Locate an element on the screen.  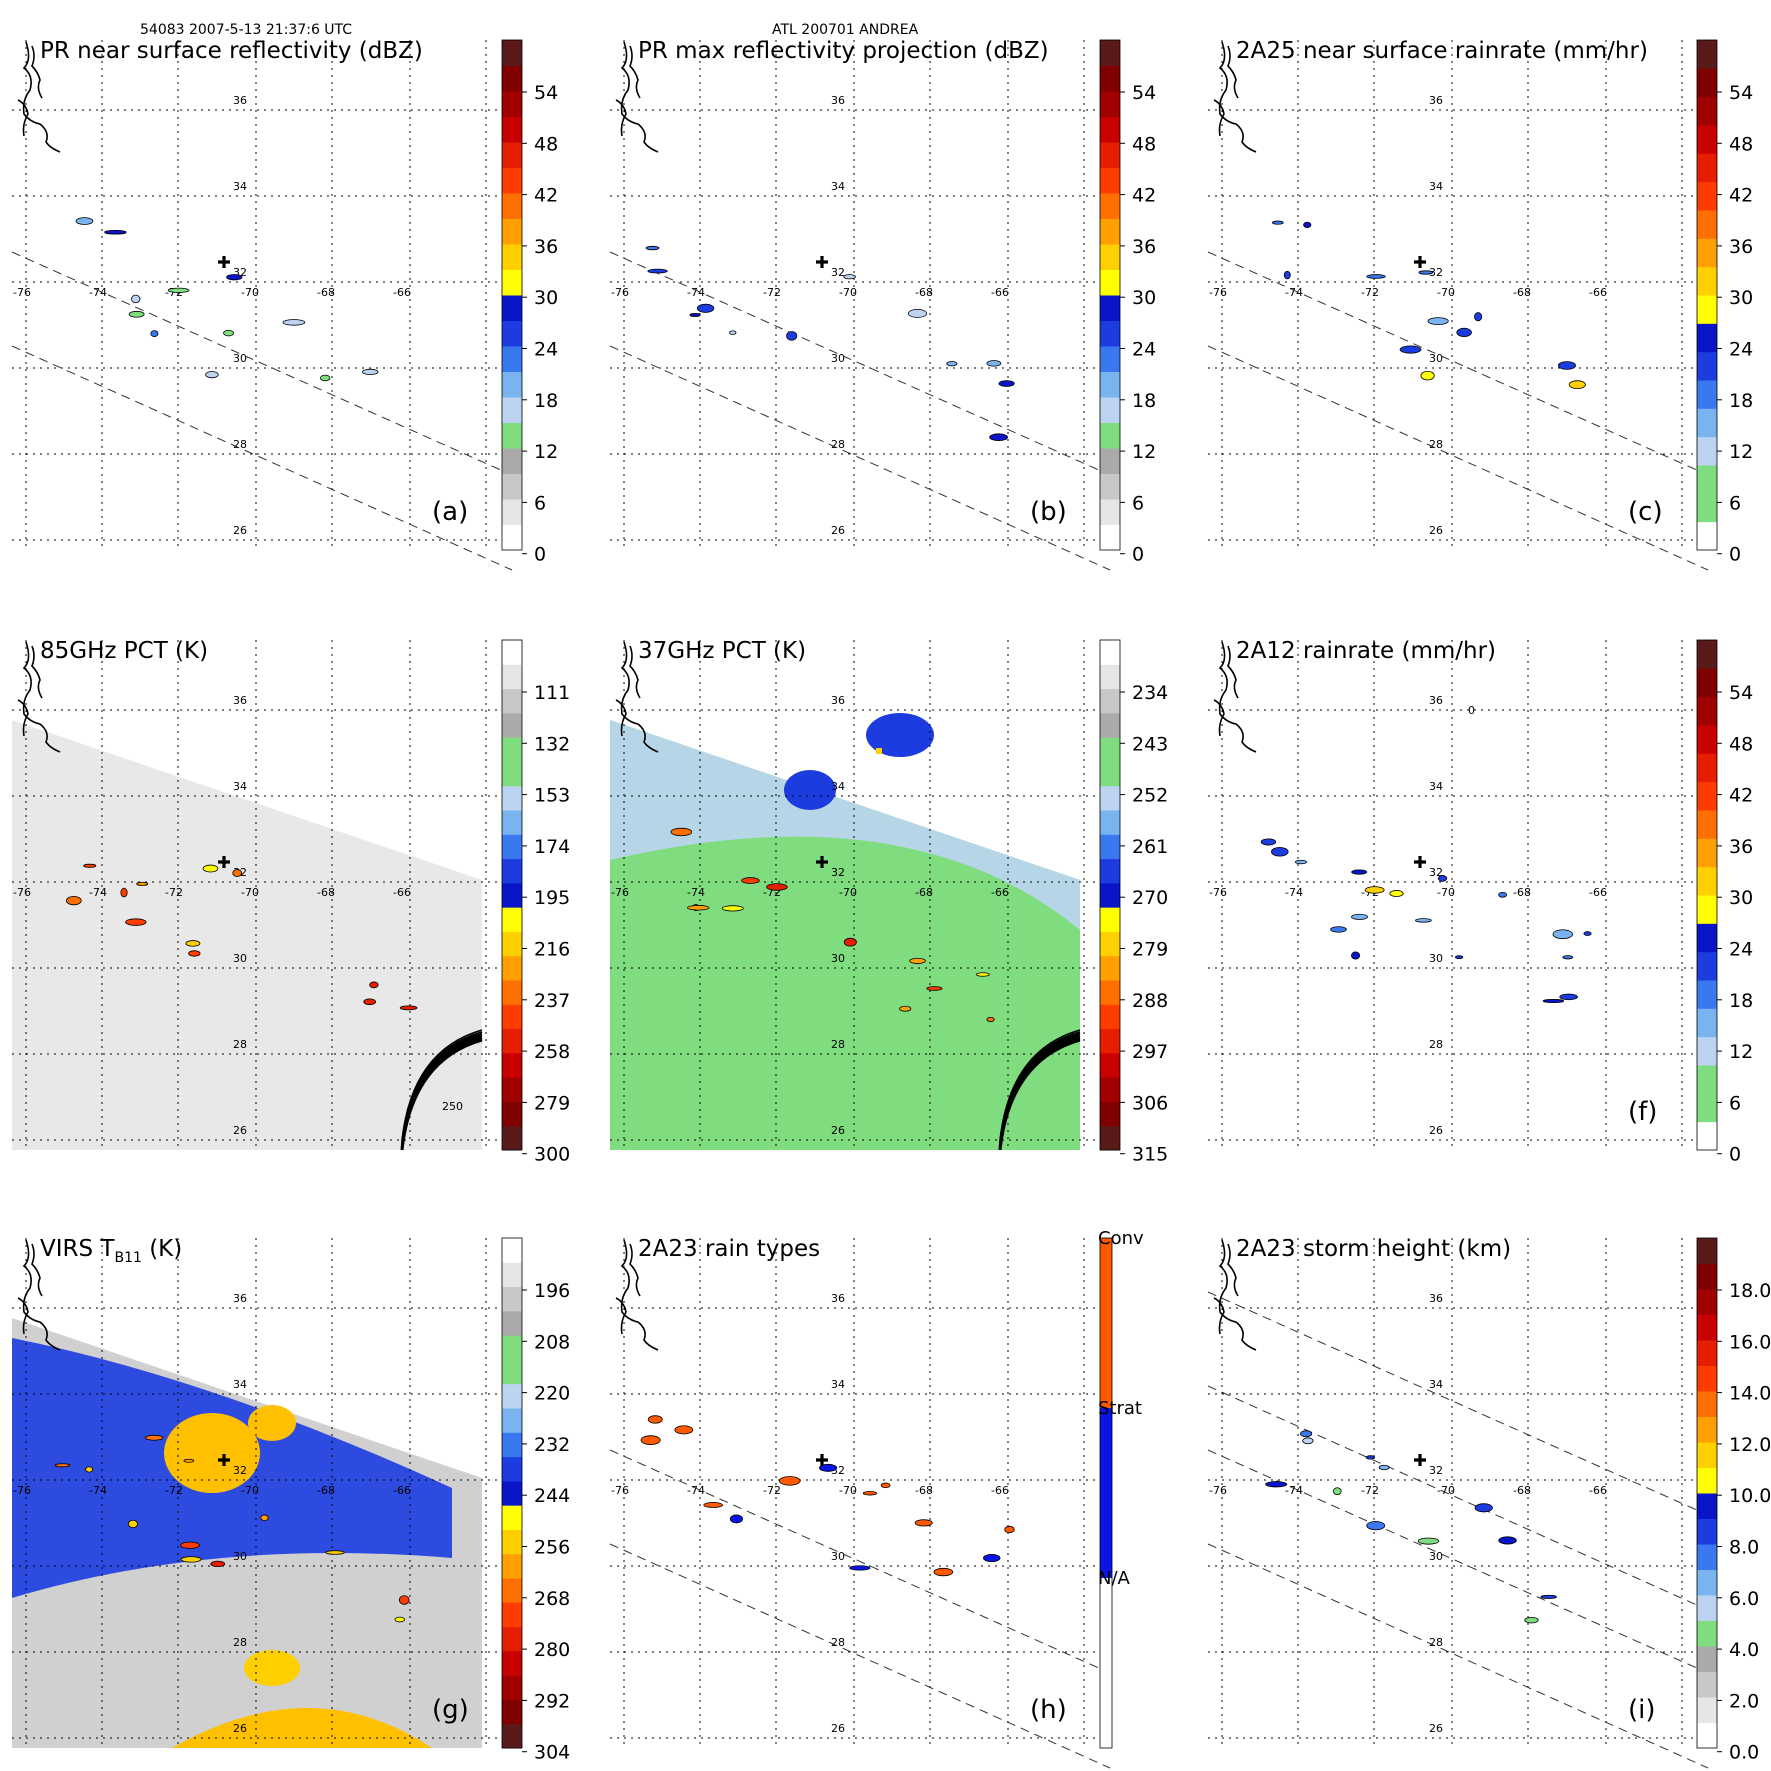
coastline is located at coordinates (1235, 1295).